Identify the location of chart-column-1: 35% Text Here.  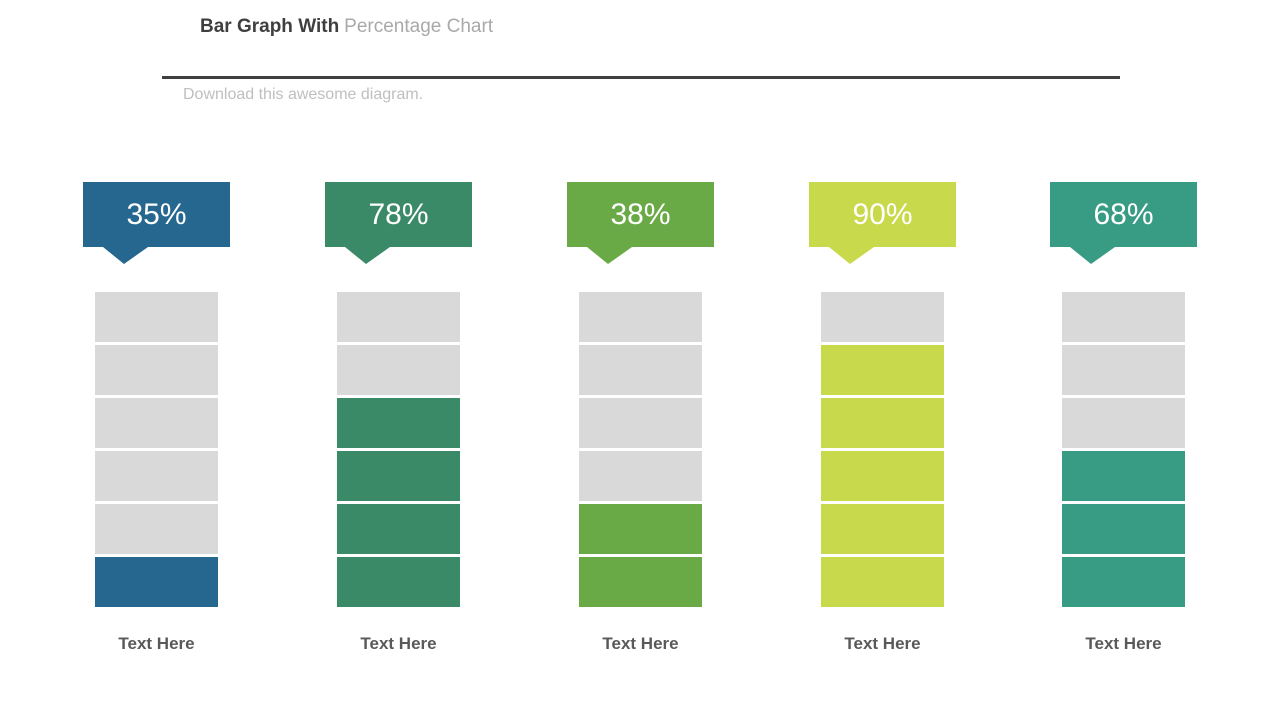
(156, 432).